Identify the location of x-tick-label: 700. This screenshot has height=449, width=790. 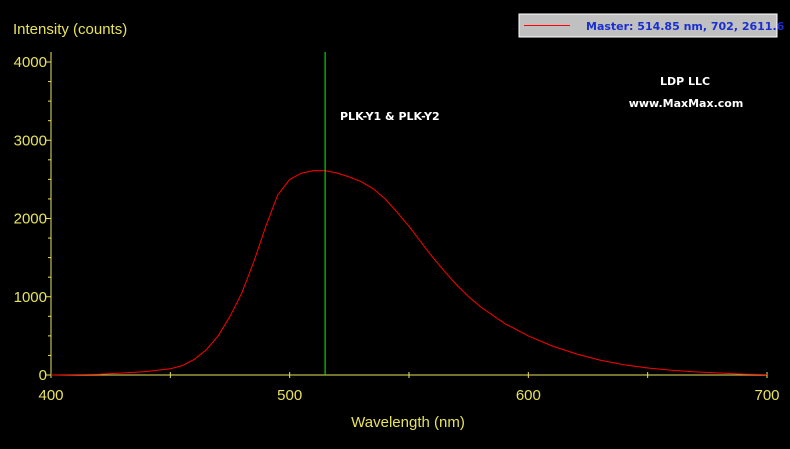
(766, 395).